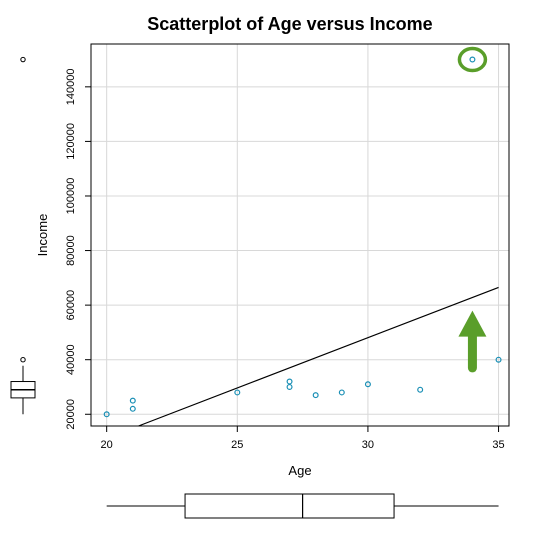 Image resolution: width=557 pixels, height=541 pixels. I want to click on y-tick-label: 100000, so click(71, 196).